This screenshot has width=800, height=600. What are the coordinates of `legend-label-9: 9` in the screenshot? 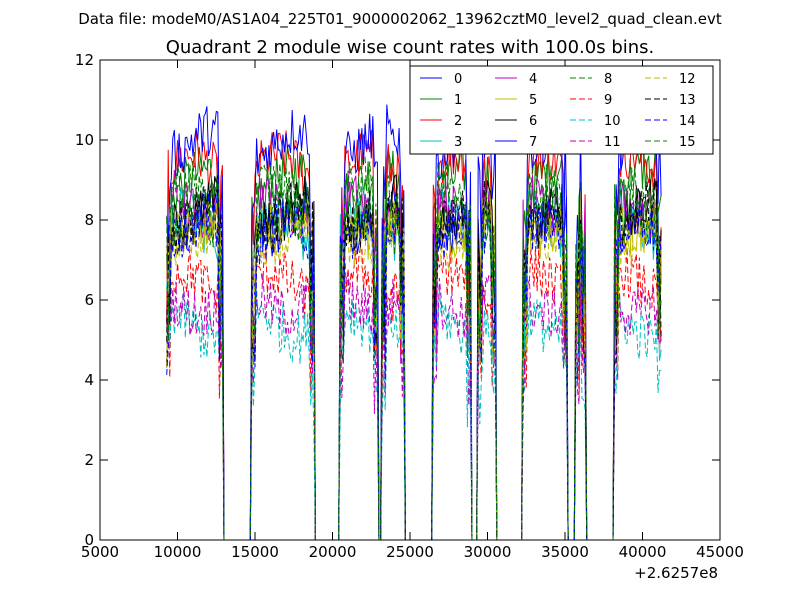 It's located at (608, 100).